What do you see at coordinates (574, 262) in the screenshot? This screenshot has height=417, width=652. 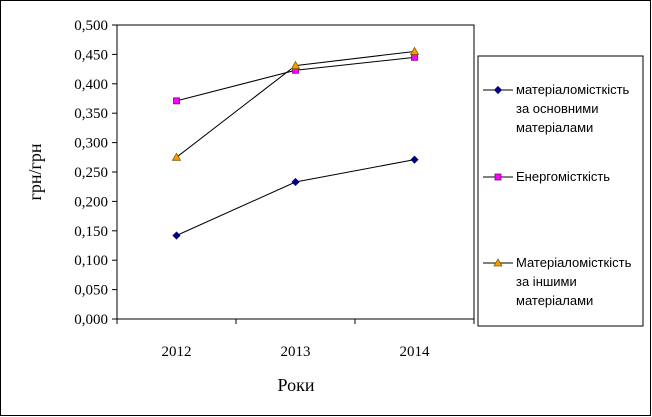 I see `legend-label: Матеріаломісткість` at bounding box center [574, 262].